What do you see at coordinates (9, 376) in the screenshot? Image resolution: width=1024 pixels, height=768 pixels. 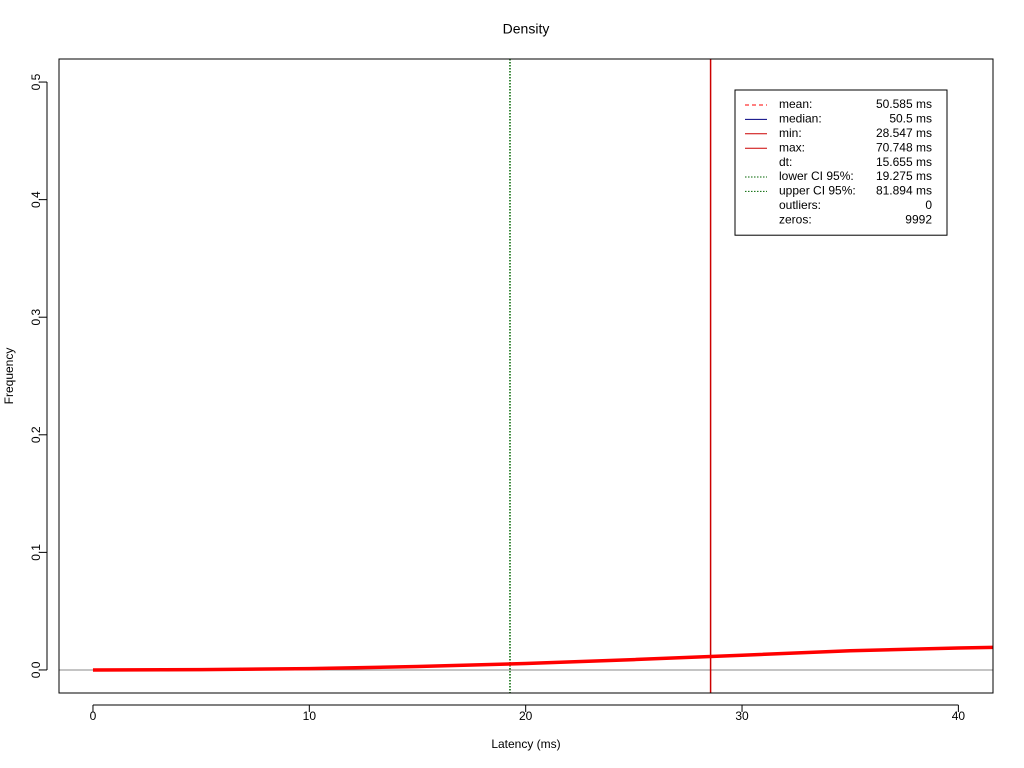 I see `y-axis-label: Frequency` at bounding box center [9, 376].